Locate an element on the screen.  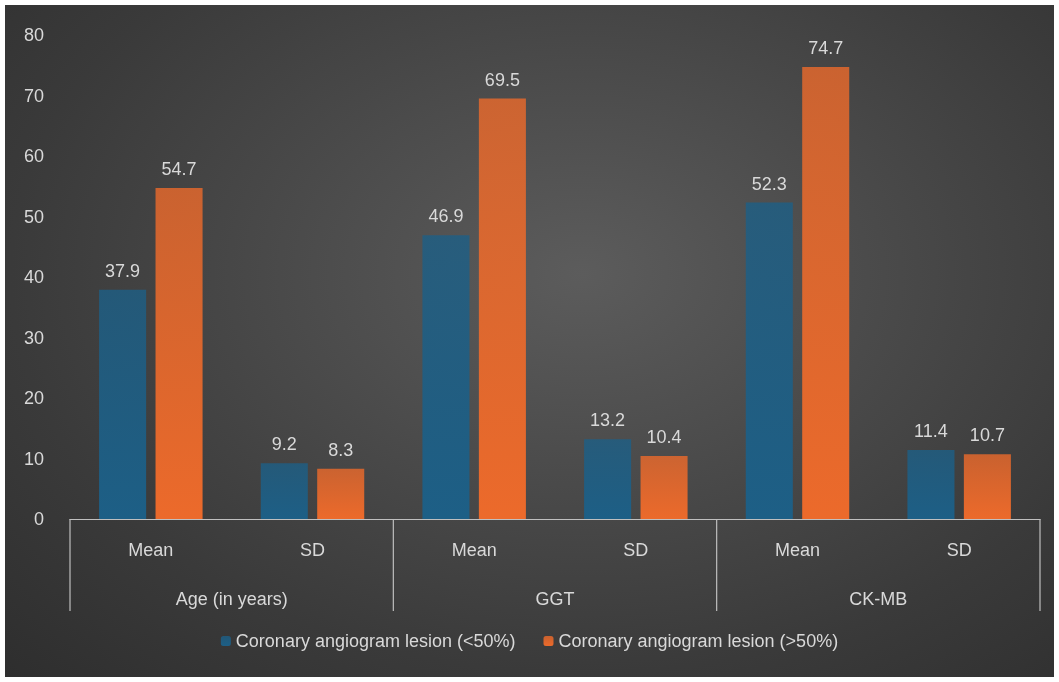
data-label: 54.7 is located at coordinates (179, 169).